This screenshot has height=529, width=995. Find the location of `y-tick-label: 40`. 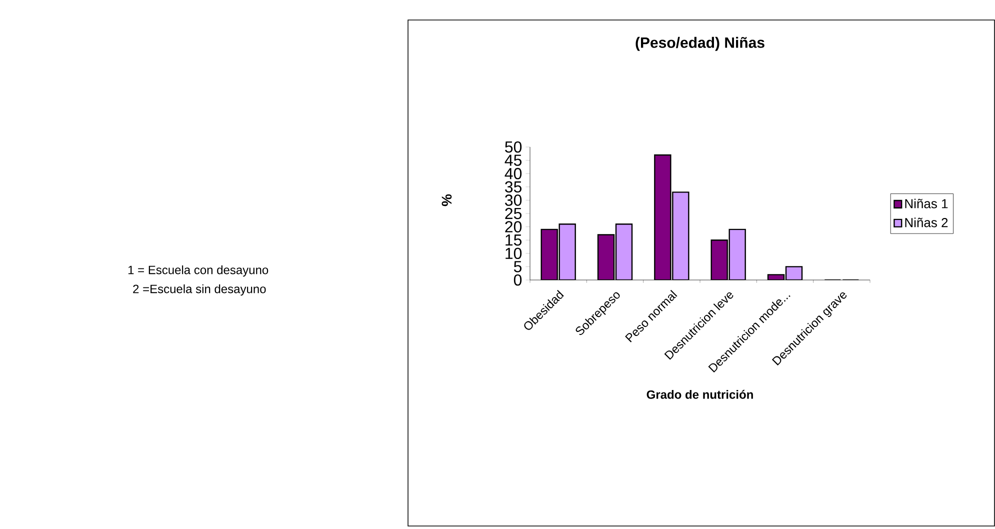

y-tick-label: 40 is located at coordinates (513, 174).